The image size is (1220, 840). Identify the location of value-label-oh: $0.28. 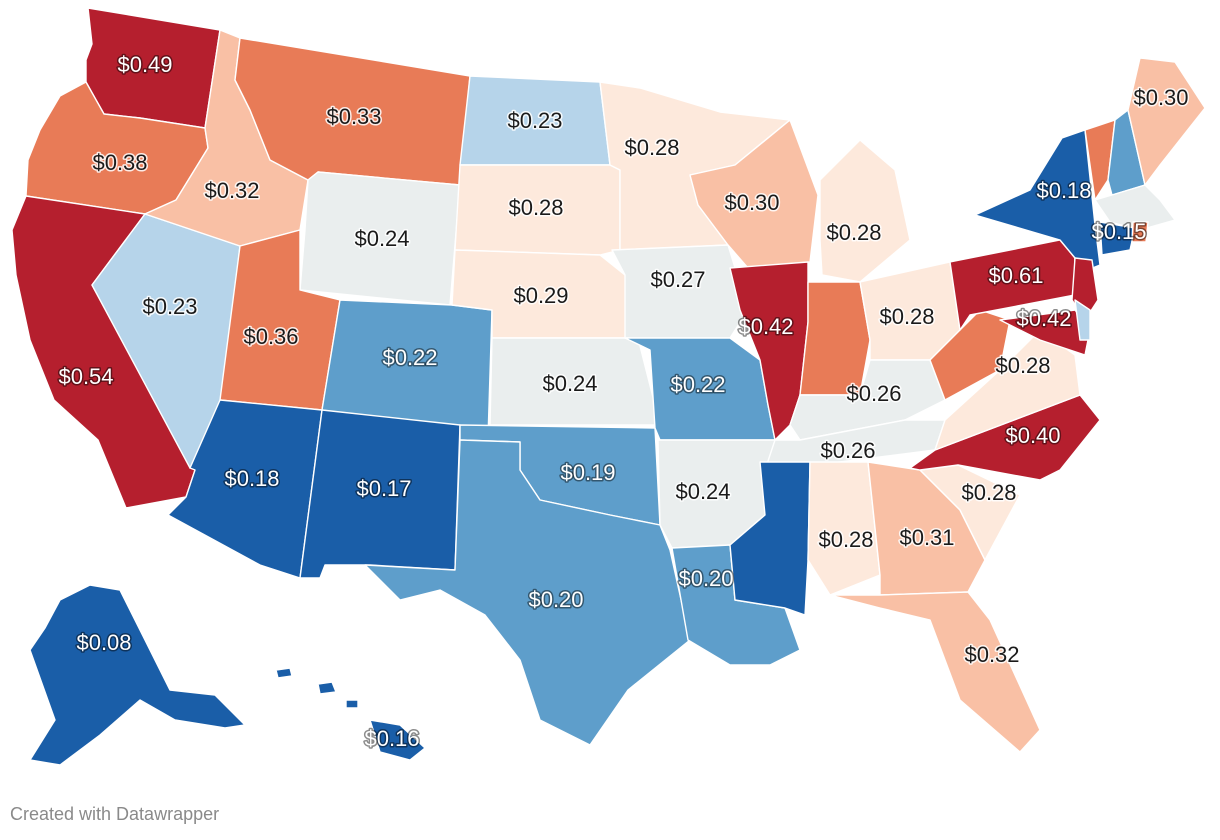
(906, 316).